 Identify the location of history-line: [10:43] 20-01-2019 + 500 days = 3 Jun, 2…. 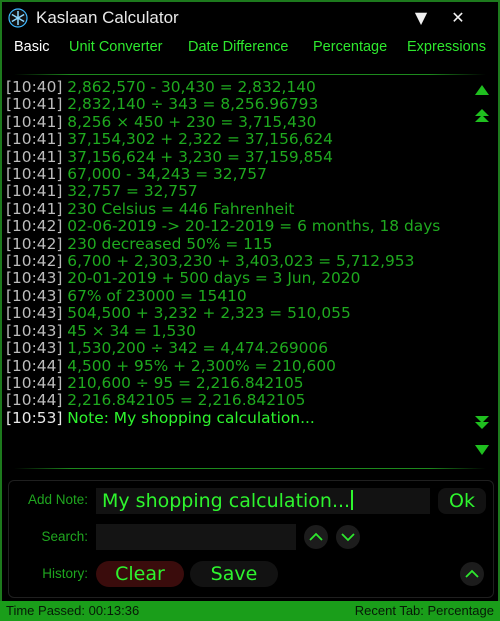
(183, 278).